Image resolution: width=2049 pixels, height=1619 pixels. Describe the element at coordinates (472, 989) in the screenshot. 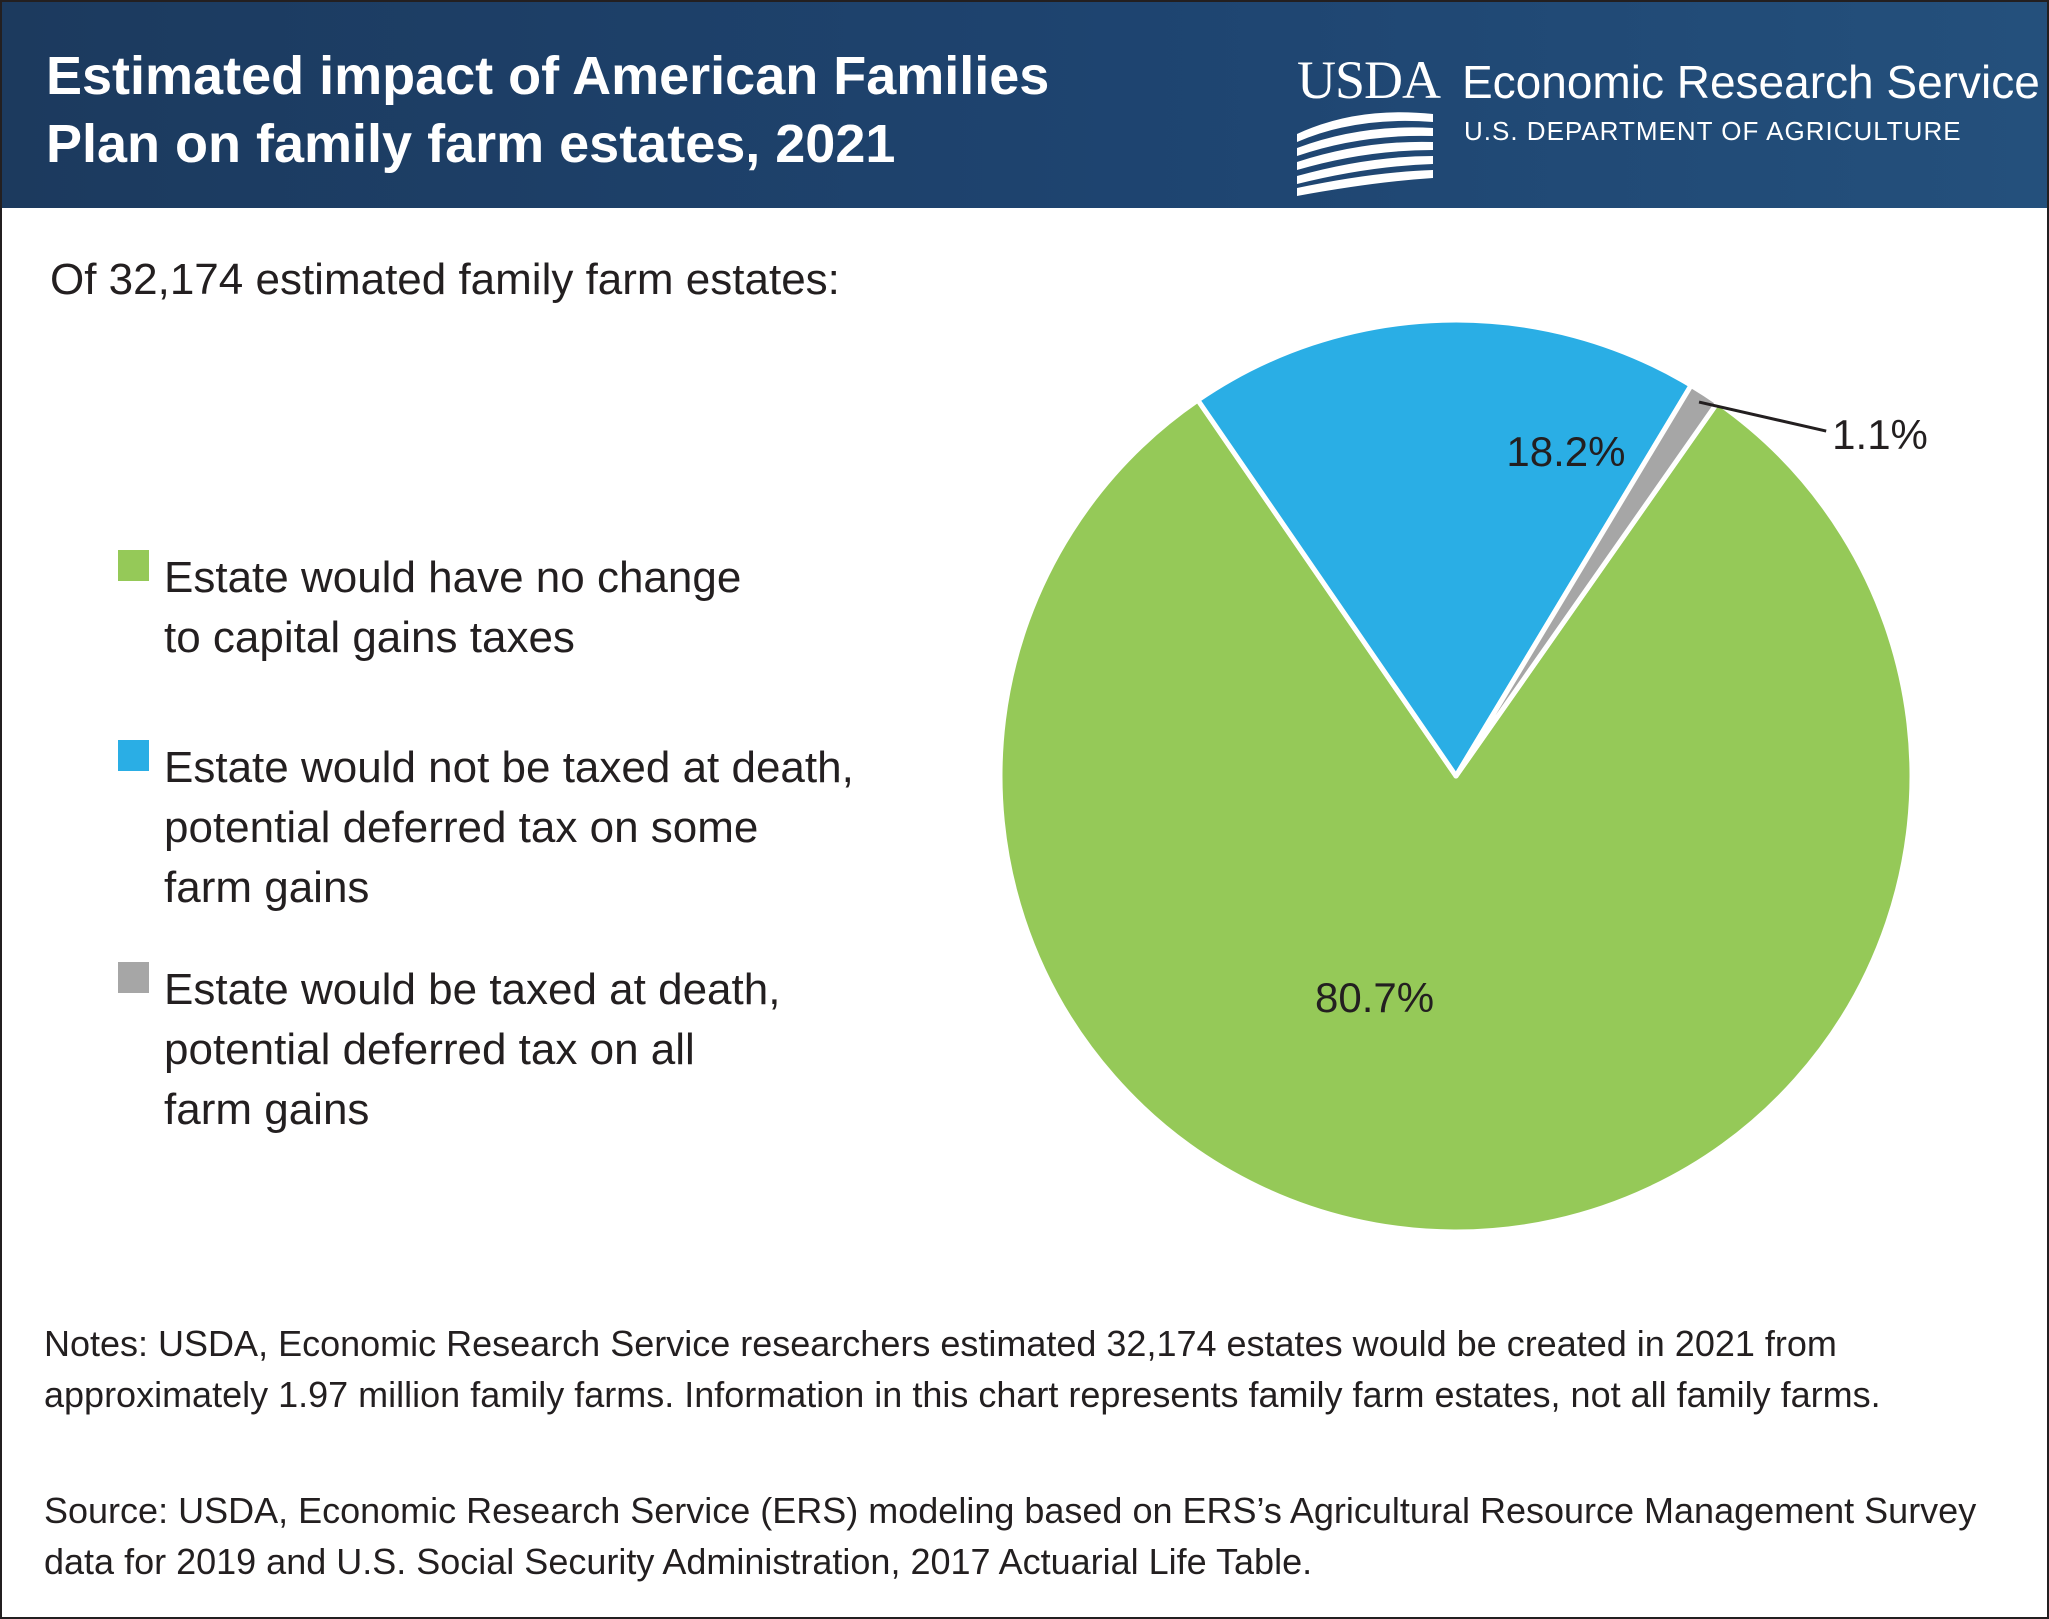

I see `legend-label-line: Estate would be taxed at death,` at that location.